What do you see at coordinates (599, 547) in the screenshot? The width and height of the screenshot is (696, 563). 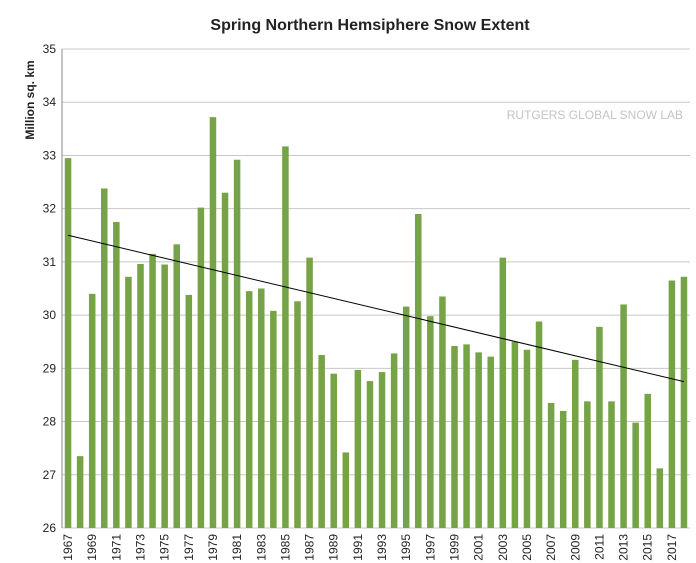 I see `x-tick-label: 2011` at bounding box center [599, 547].